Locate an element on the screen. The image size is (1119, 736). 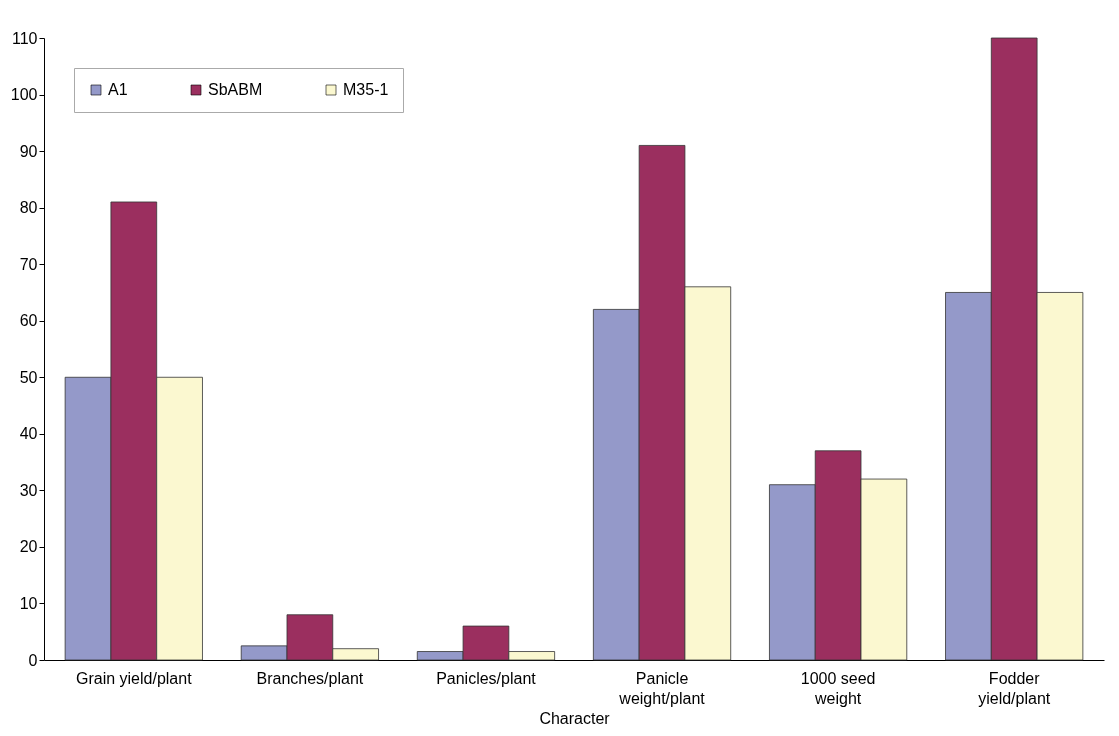
x-tick-label: Branches/plant is located at coordinates (310, 678).